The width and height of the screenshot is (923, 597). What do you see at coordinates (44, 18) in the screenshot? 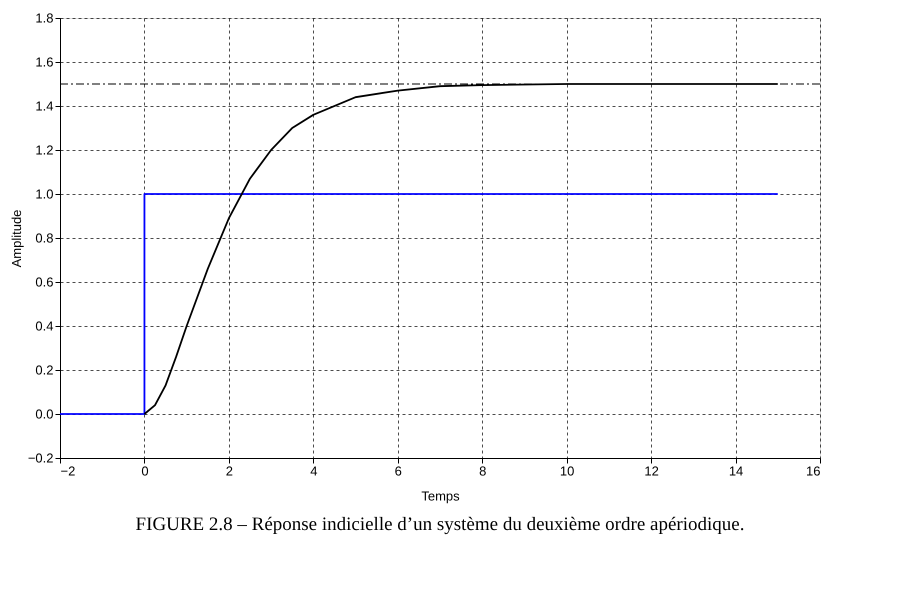
I see `y-tick-label: 1.8` at bounding box center [44, 18].